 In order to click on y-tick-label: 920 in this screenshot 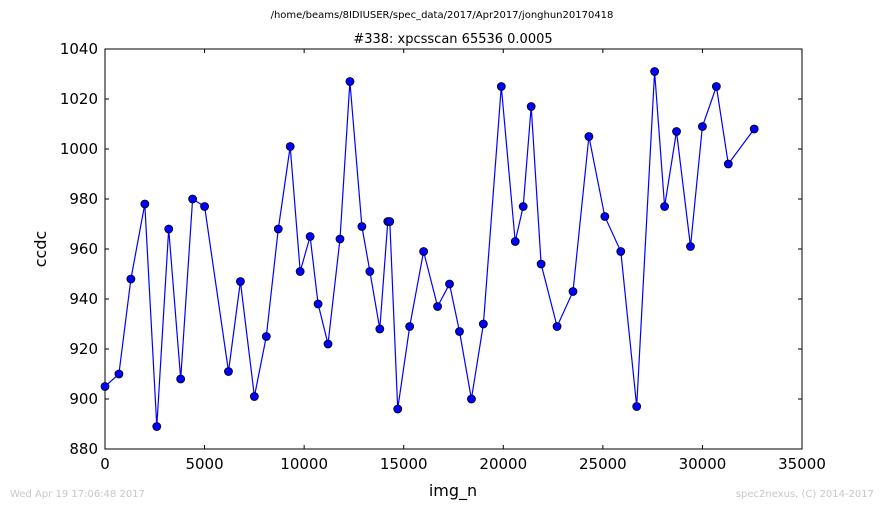, I will do `click(83, 349)`.